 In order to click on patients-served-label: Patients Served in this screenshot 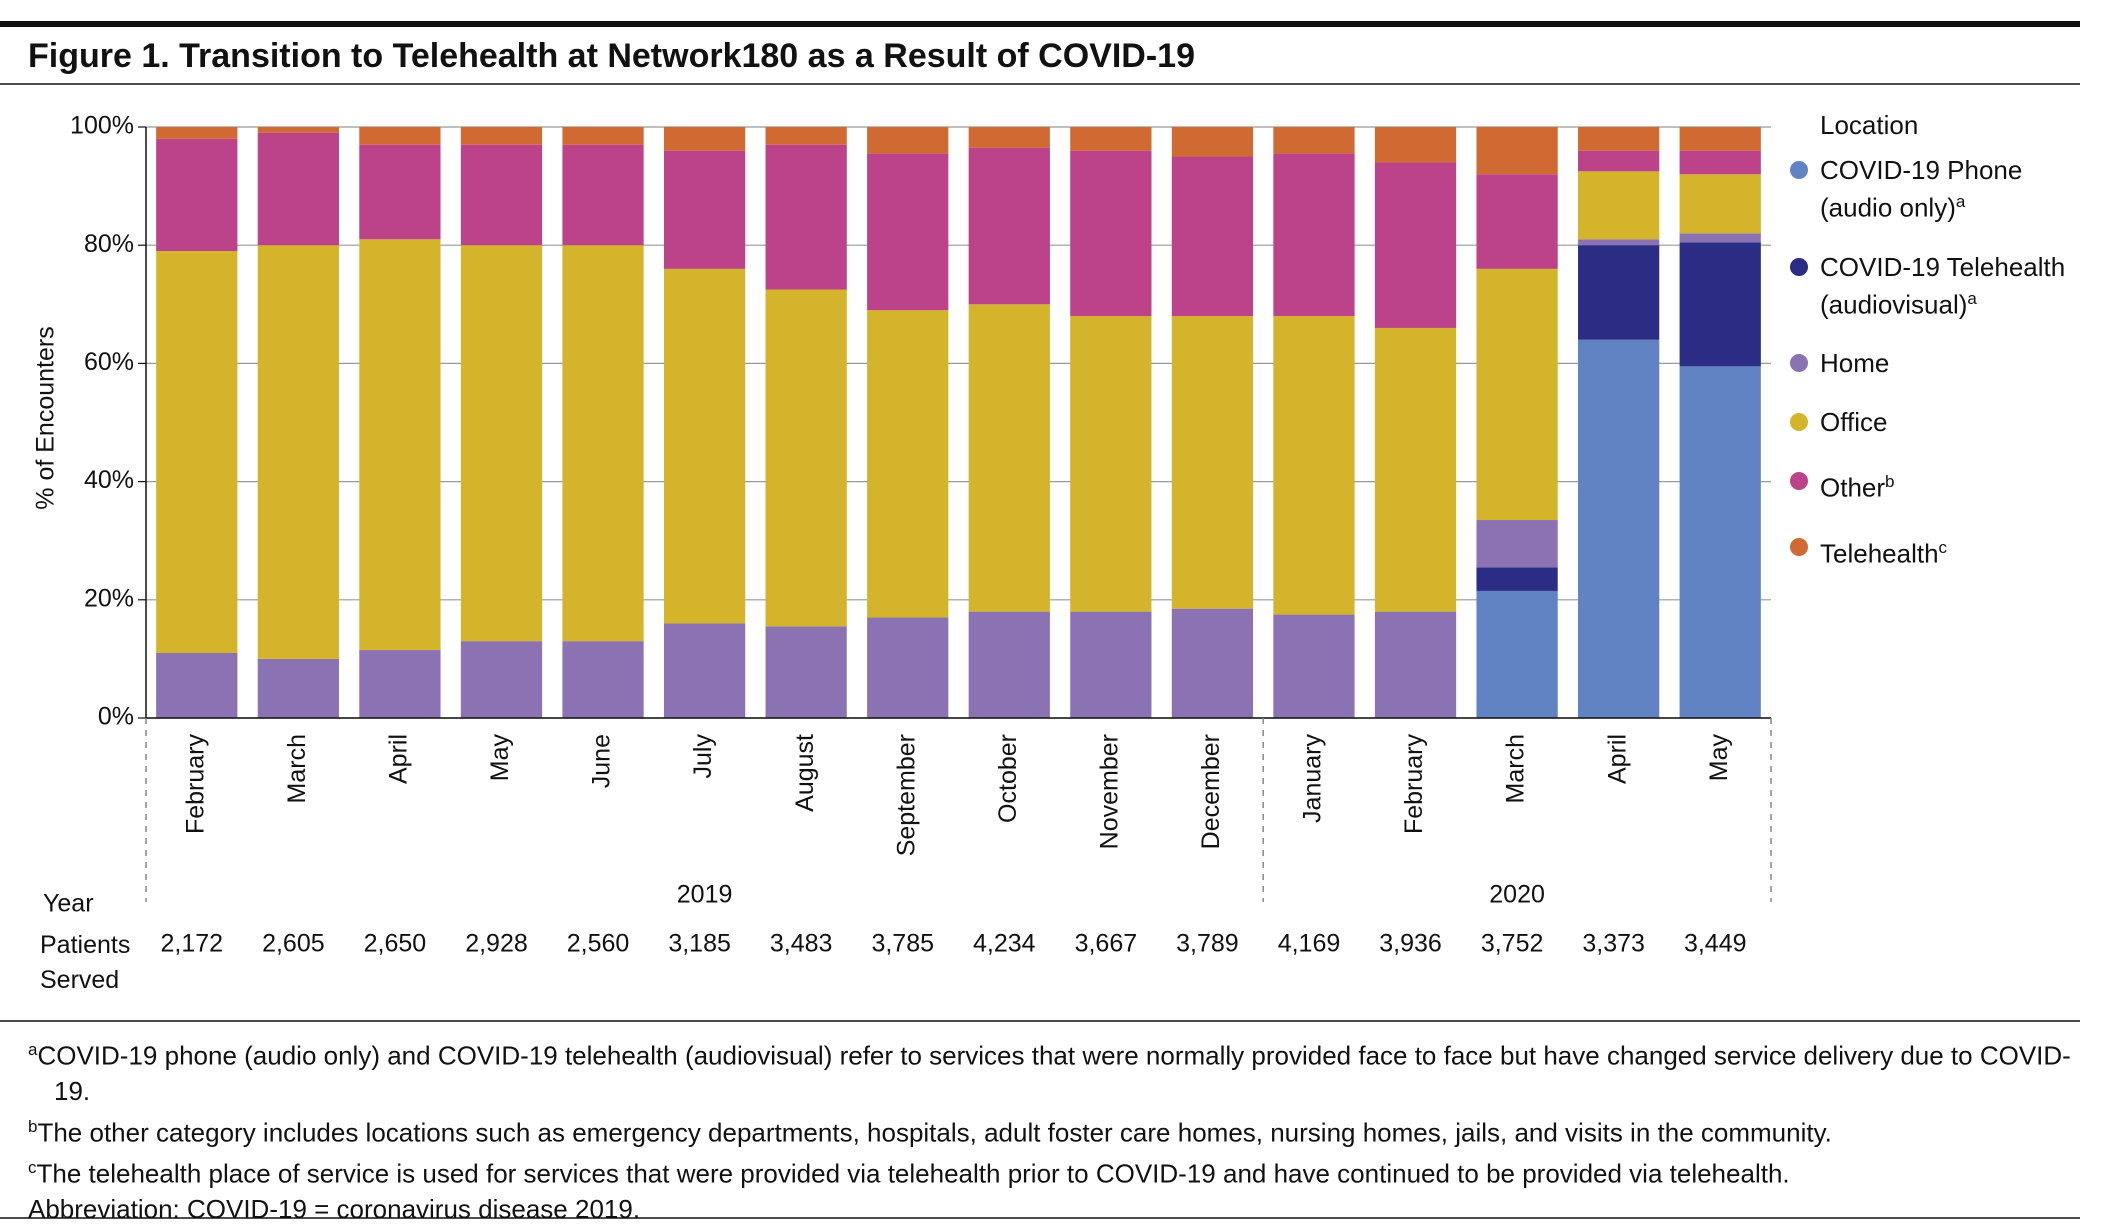, I will do `click(85, 962)`.